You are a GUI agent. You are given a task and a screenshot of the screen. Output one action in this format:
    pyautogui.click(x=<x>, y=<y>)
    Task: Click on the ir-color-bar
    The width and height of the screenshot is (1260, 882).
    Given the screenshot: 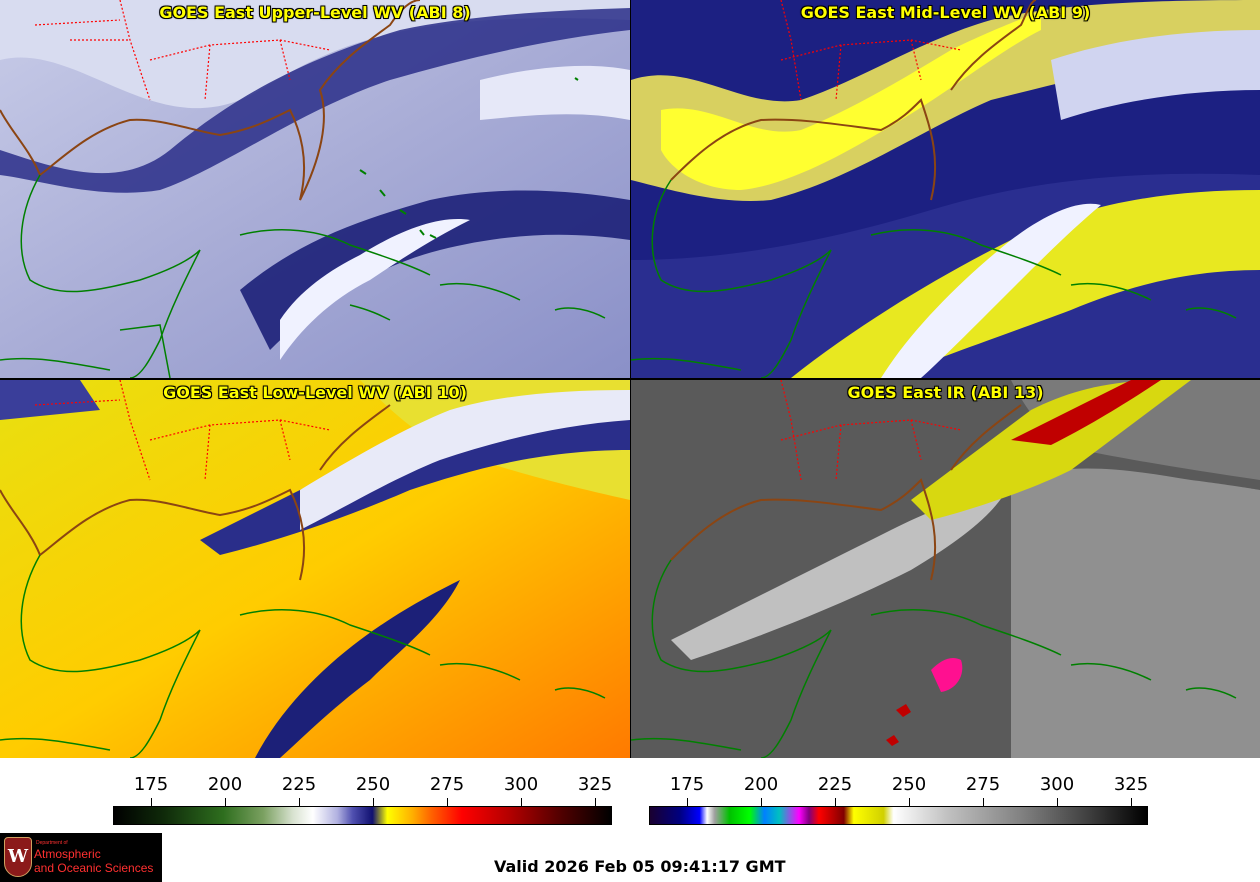 What is the action you would take?
    pyautogui.click(x=898, y=815)
    